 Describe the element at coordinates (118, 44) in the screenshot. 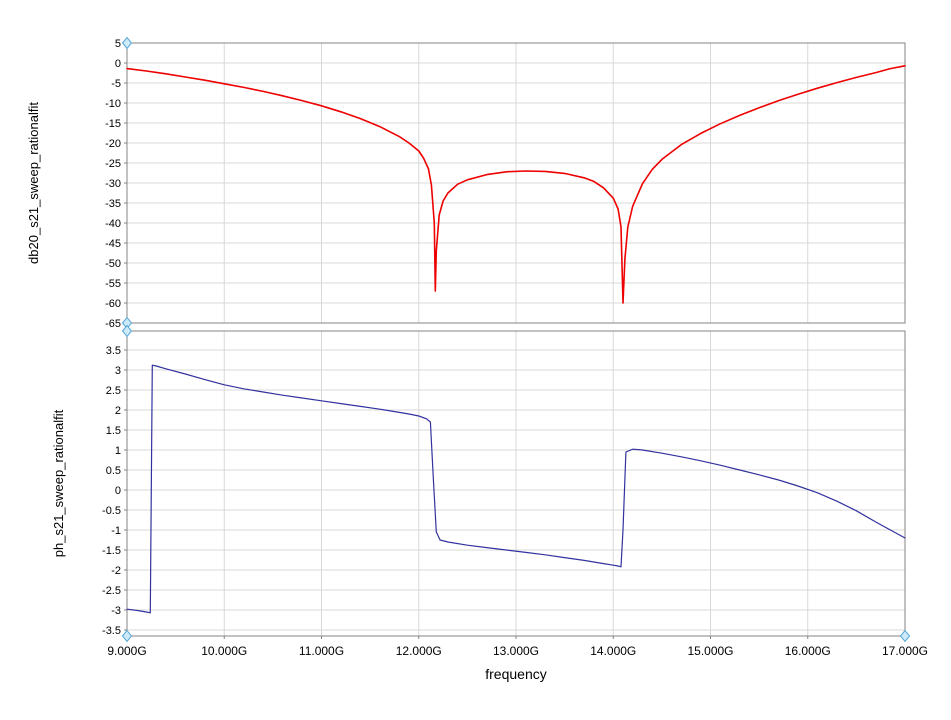

I see `y-tick-label: 5` at that location.